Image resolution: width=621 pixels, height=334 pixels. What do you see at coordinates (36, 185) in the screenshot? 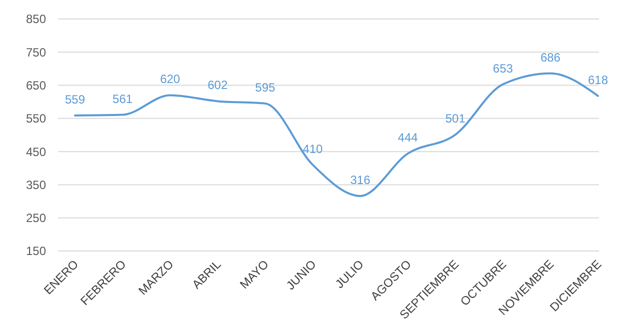
I see `y-tick-label: 350` at bounding box center [36, 185].